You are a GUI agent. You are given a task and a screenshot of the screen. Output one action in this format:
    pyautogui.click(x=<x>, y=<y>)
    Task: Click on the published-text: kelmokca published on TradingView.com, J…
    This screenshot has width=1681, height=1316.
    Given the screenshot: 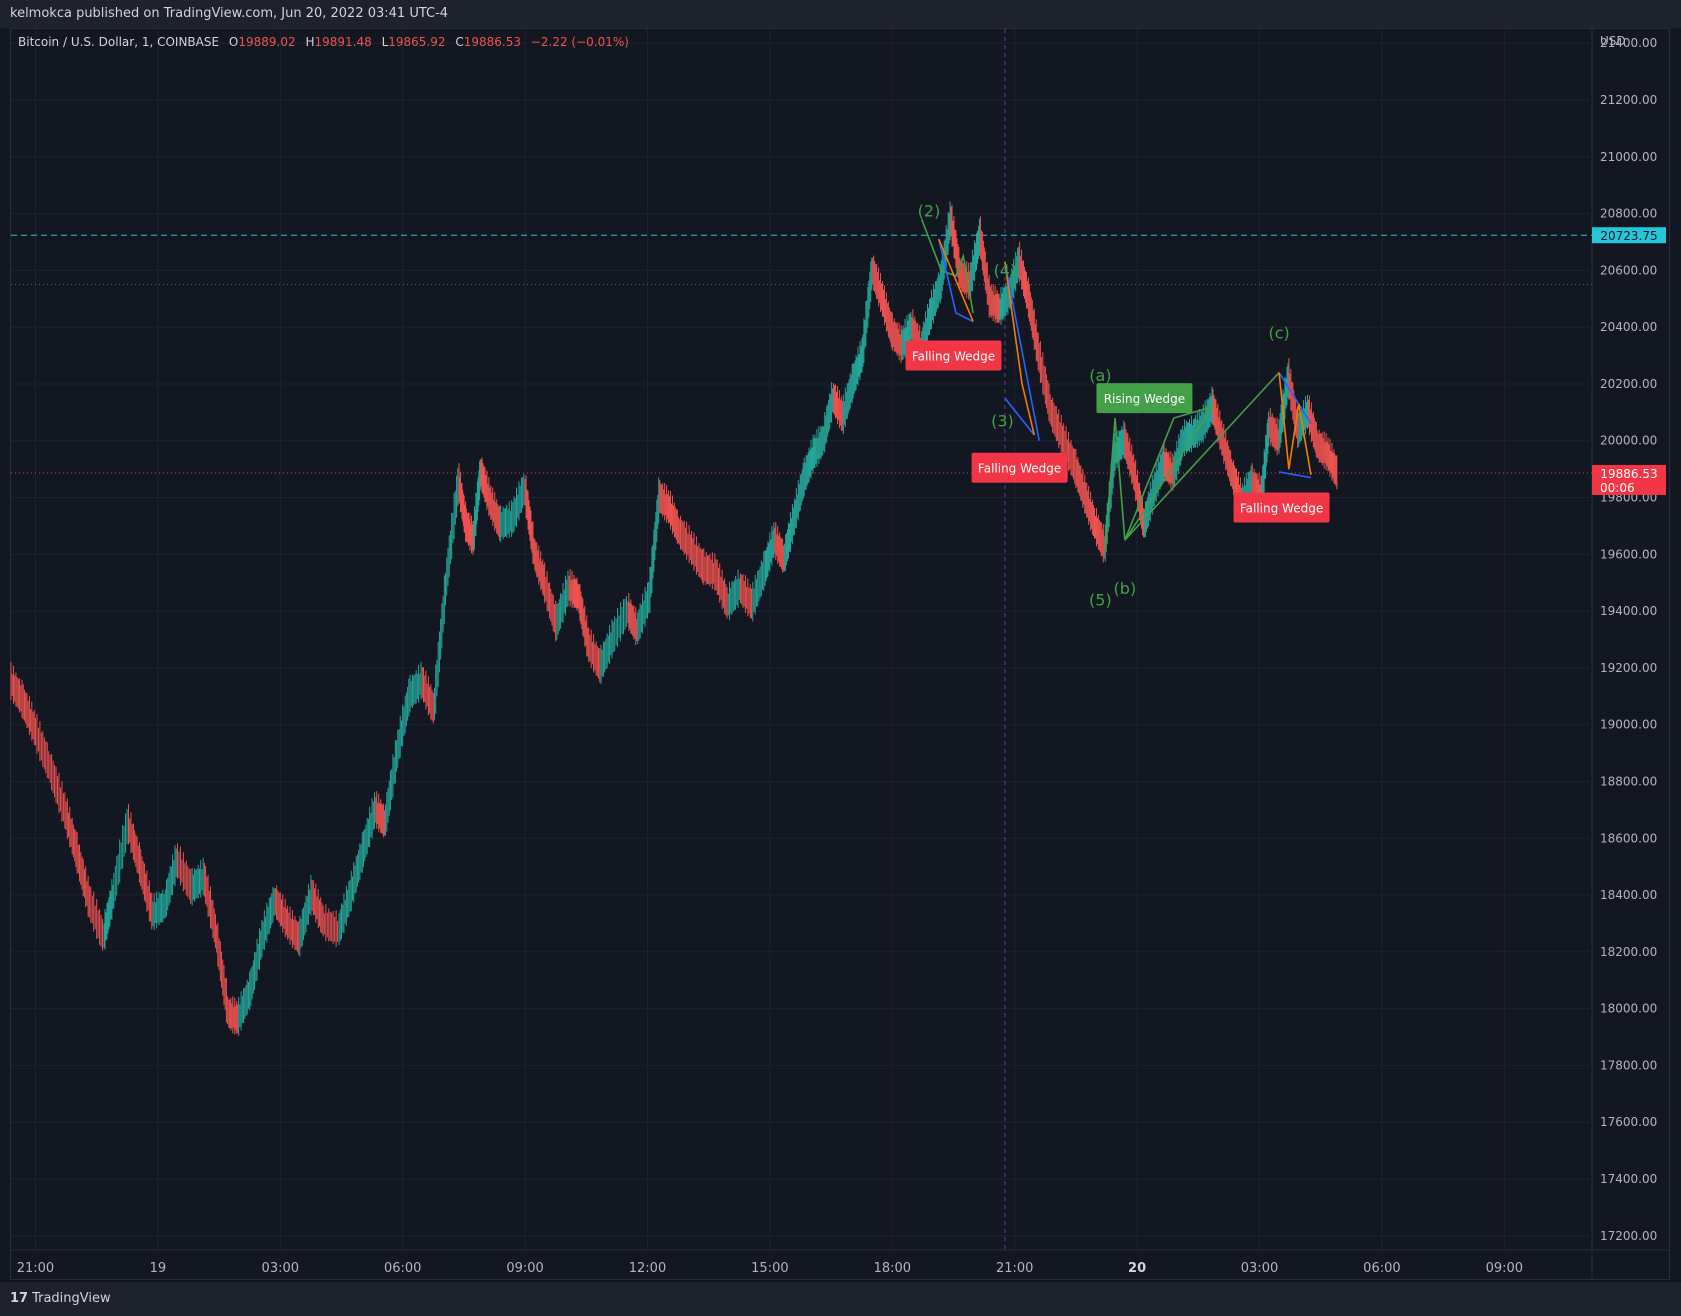 What is the action you would take?
    pyautogui.click(x=229, y=13)
    